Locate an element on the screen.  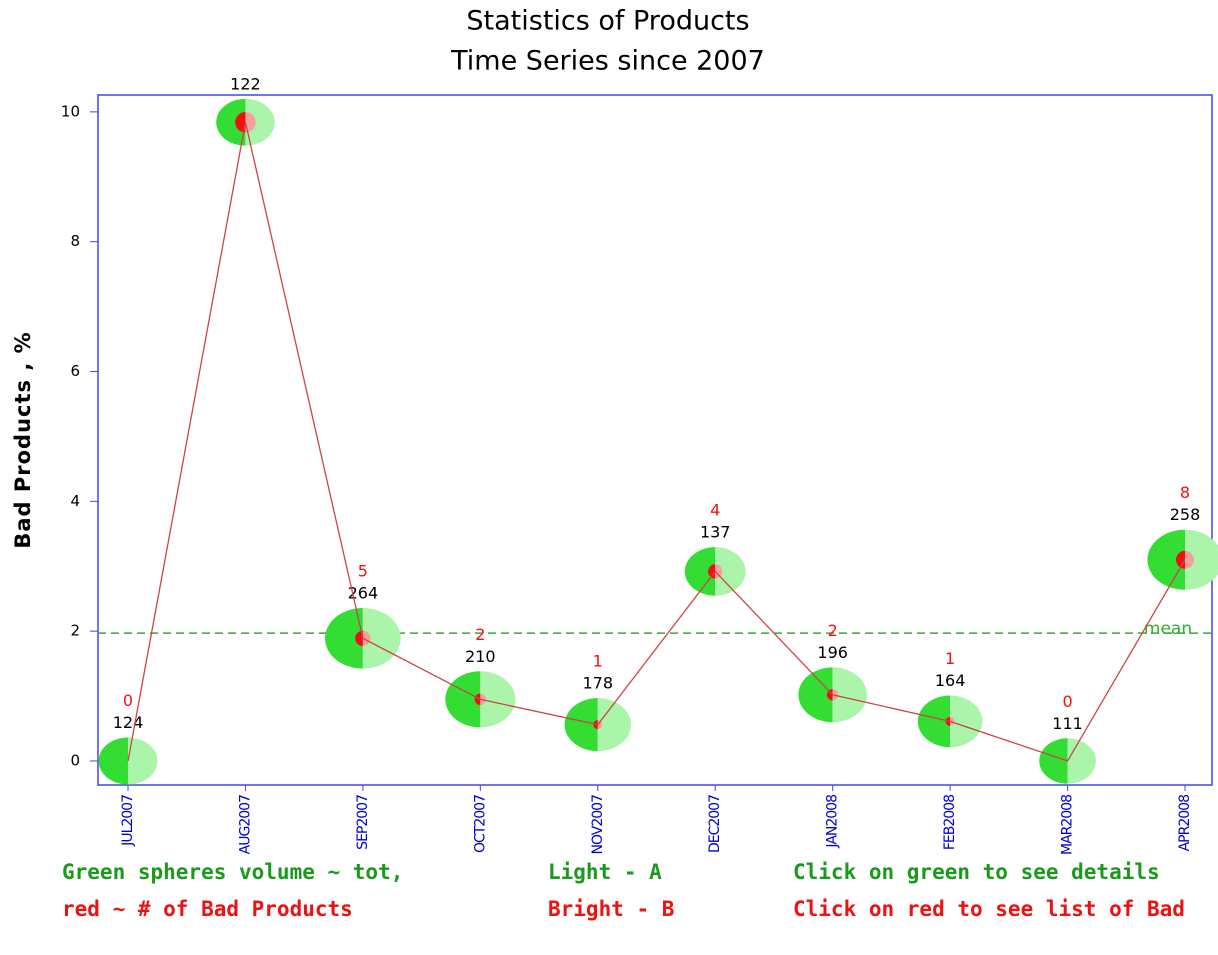
total-label: 264 is located at coordinates (363, 593).